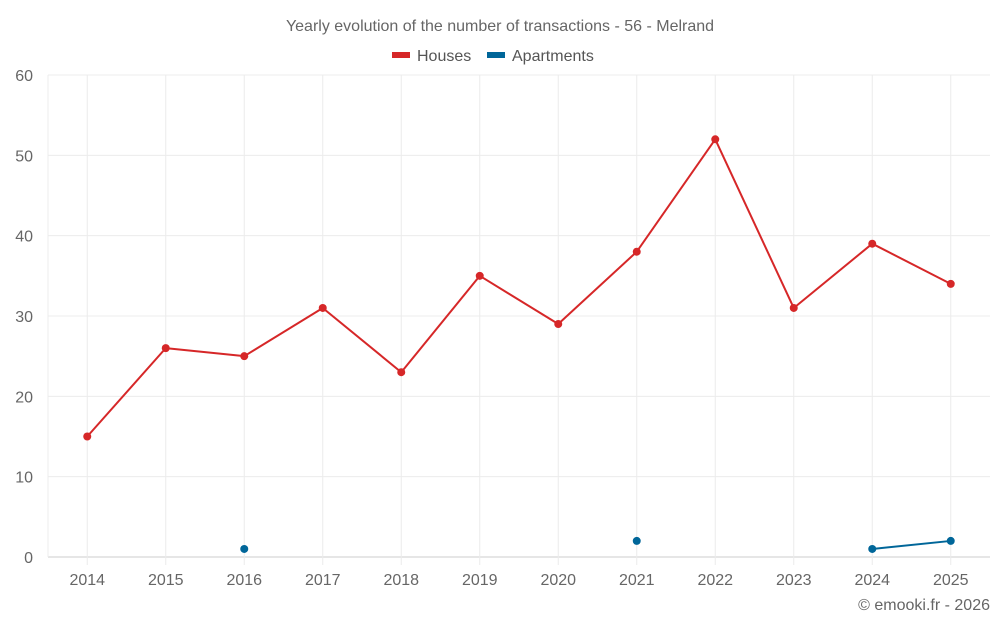  What do you see at coordinates (444, 56) in the screenshot?
I see `legend-label: Houses` at bounding box center [444, 56].